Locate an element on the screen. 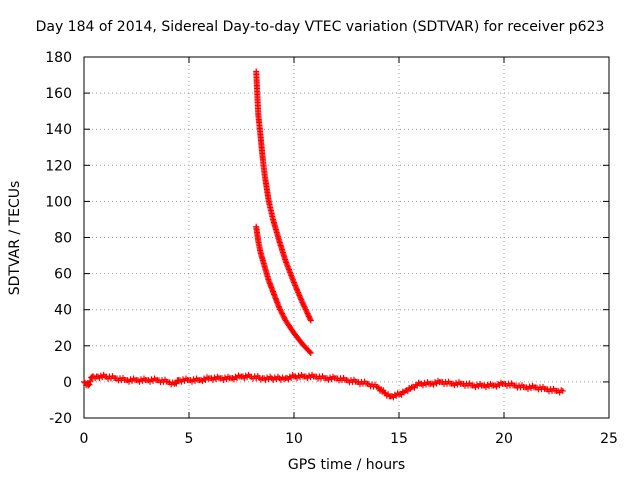 Image resolution: width=640 pixels, height=480 pixels. x-tick-label: 5 is located at coordinates (189, 439).